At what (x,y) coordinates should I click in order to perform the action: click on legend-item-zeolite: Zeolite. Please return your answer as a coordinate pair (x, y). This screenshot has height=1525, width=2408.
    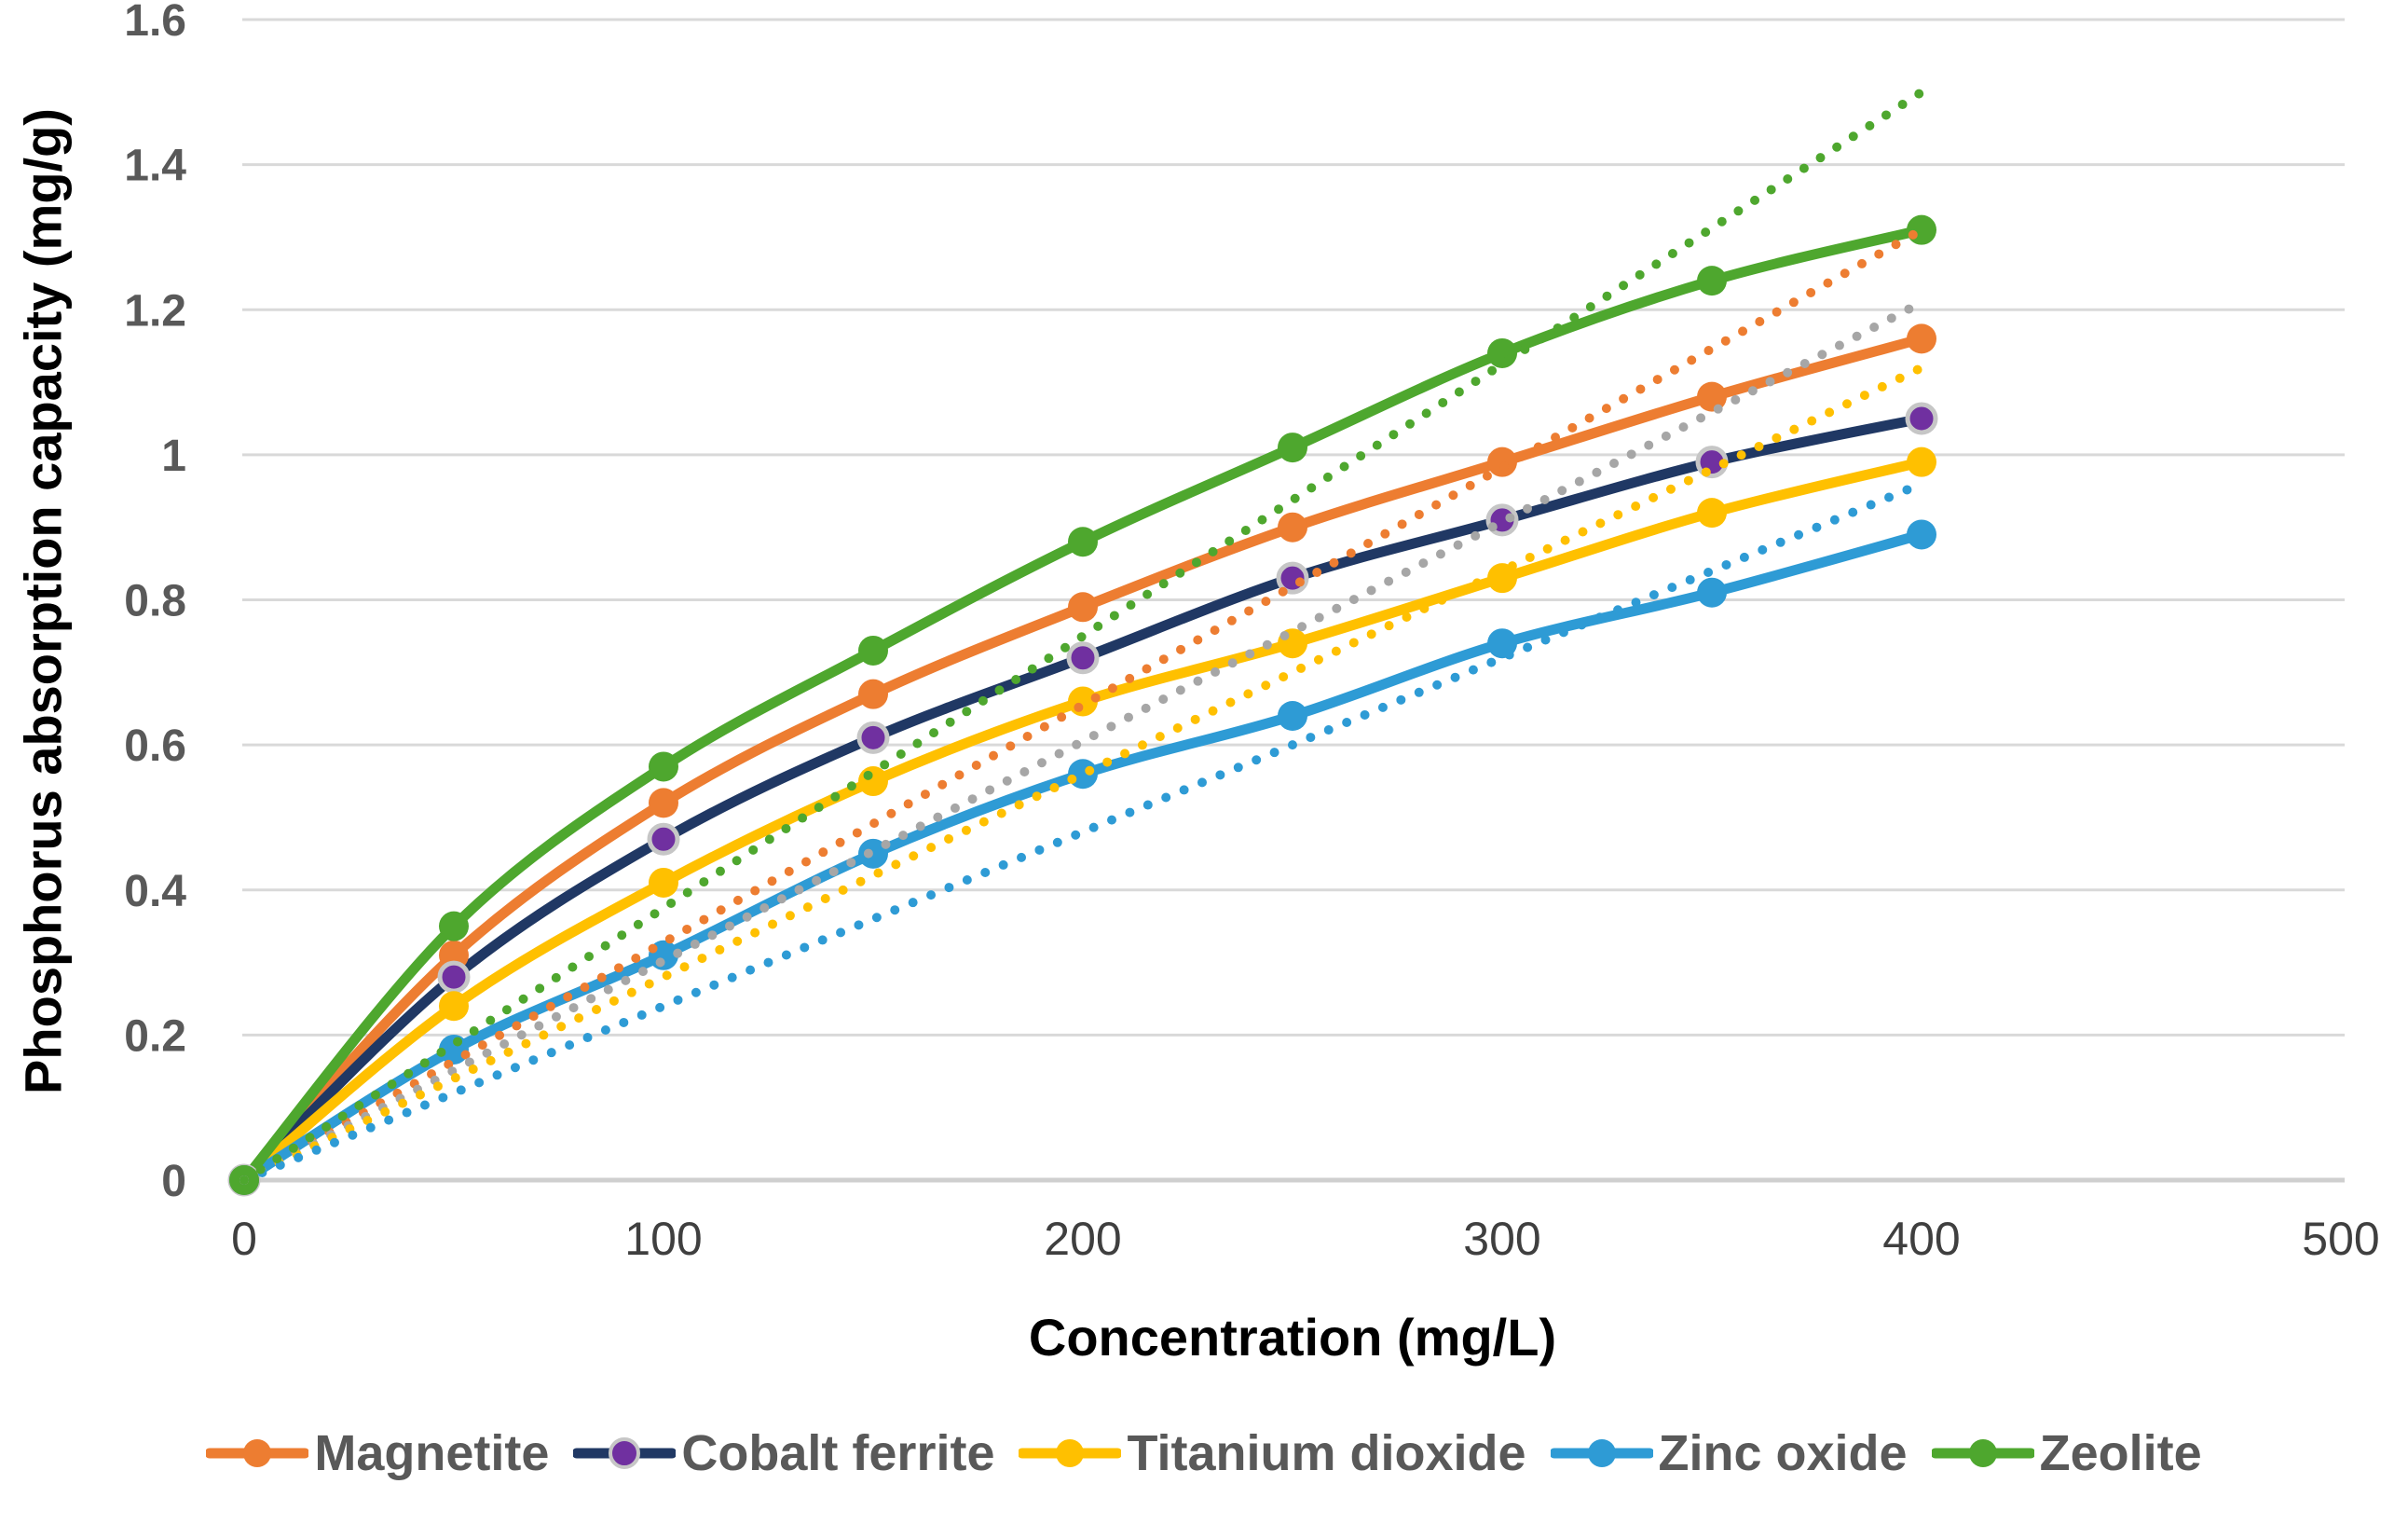
    Looking at the image, I should click on (2066, 1453).